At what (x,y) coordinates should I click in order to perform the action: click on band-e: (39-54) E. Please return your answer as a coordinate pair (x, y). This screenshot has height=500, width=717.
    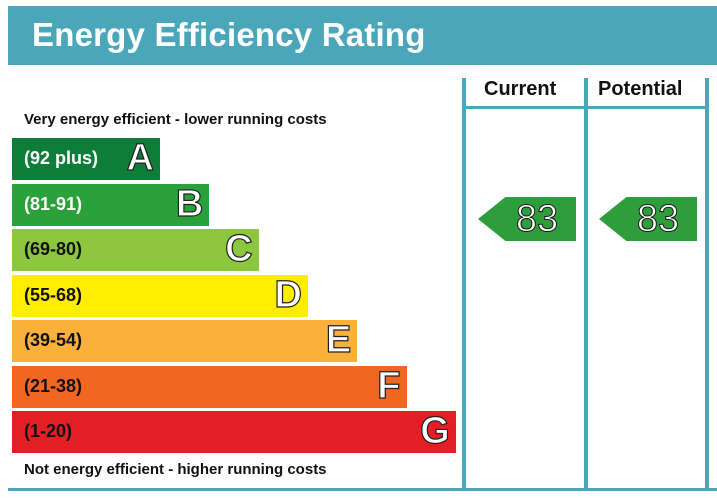
    Looking at the image, I should click on (185, 340).